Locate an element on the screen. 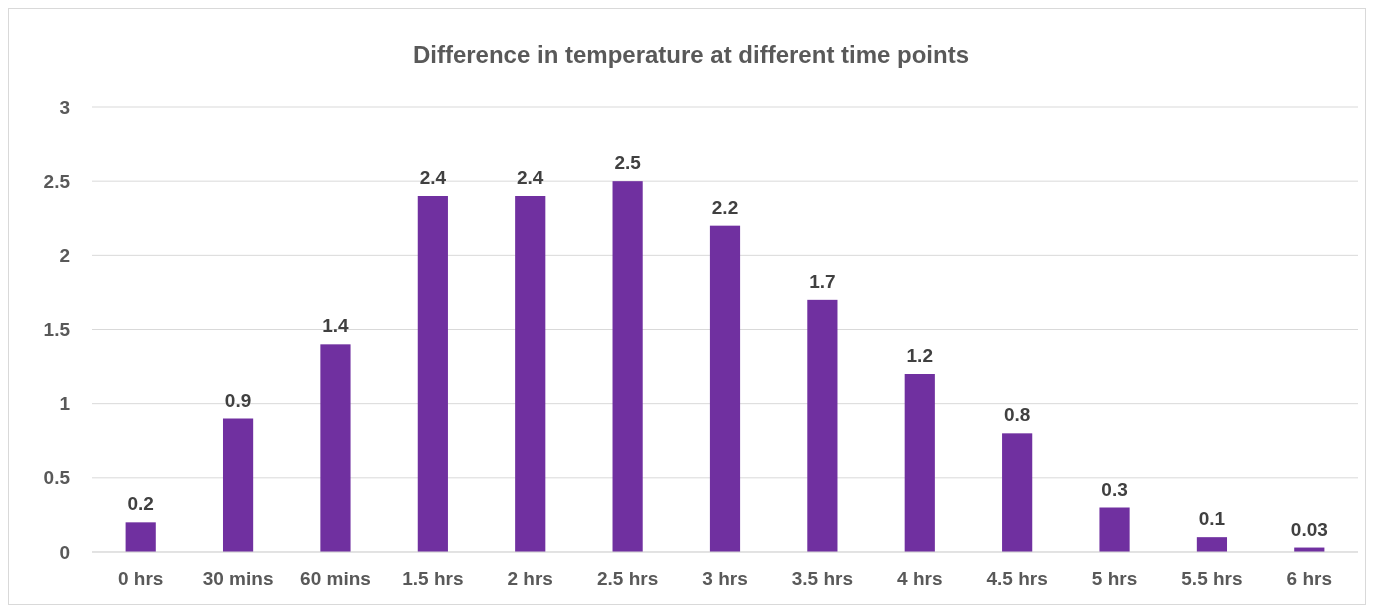  data-label: 0.3 is located at coordinates (1114, 489).